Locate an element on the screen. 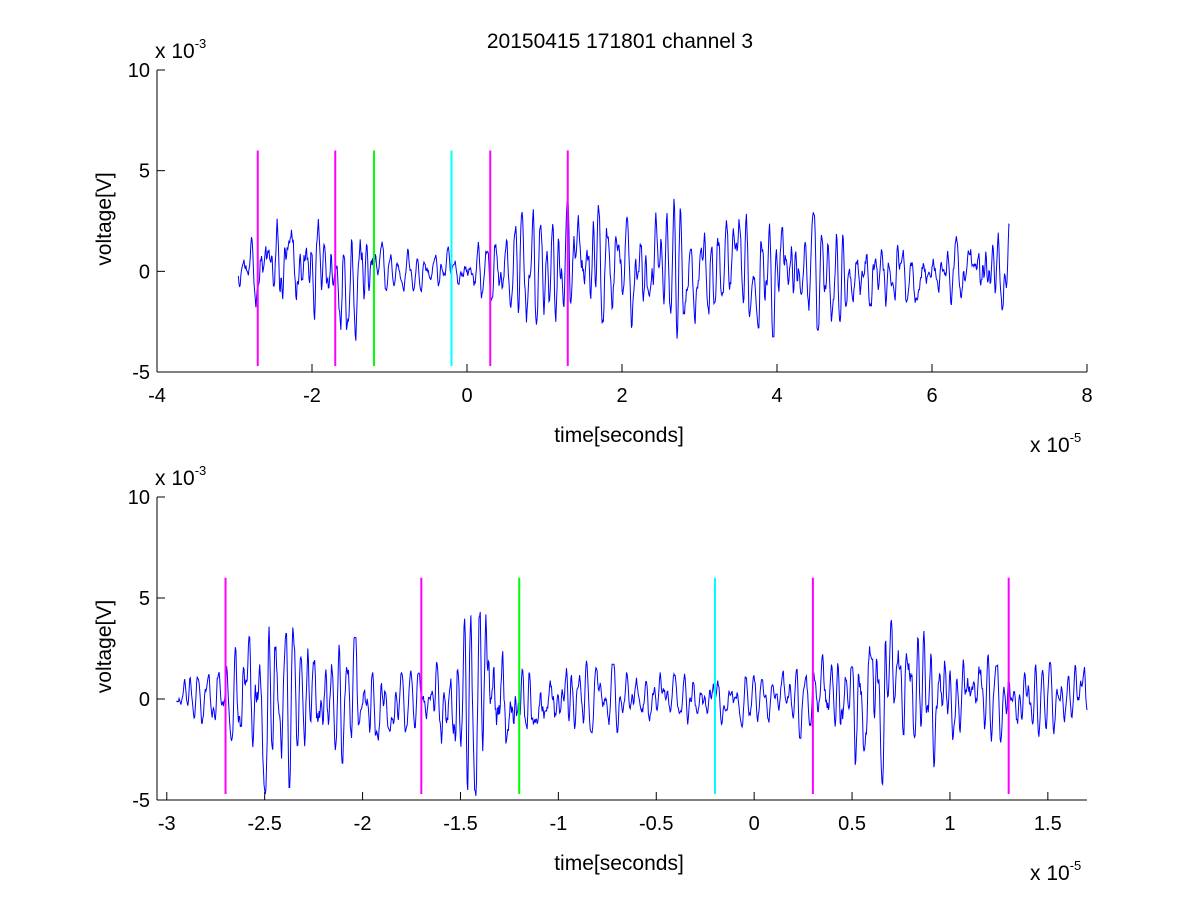  top-signal-layer is located at coordinates (623, 269).